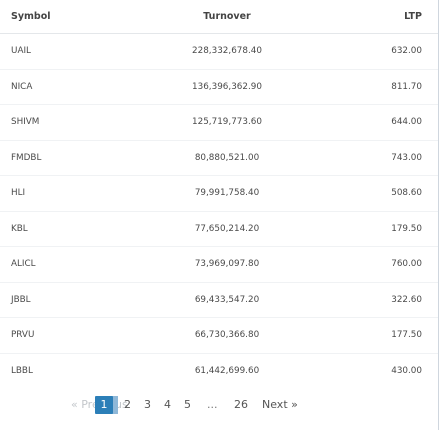 This screenshot has width=442, height=430. What do you see at coordinates (60, 335) in the screenshot?
I see `symbol-cell: PRVU` at bounding box center [60, 335].